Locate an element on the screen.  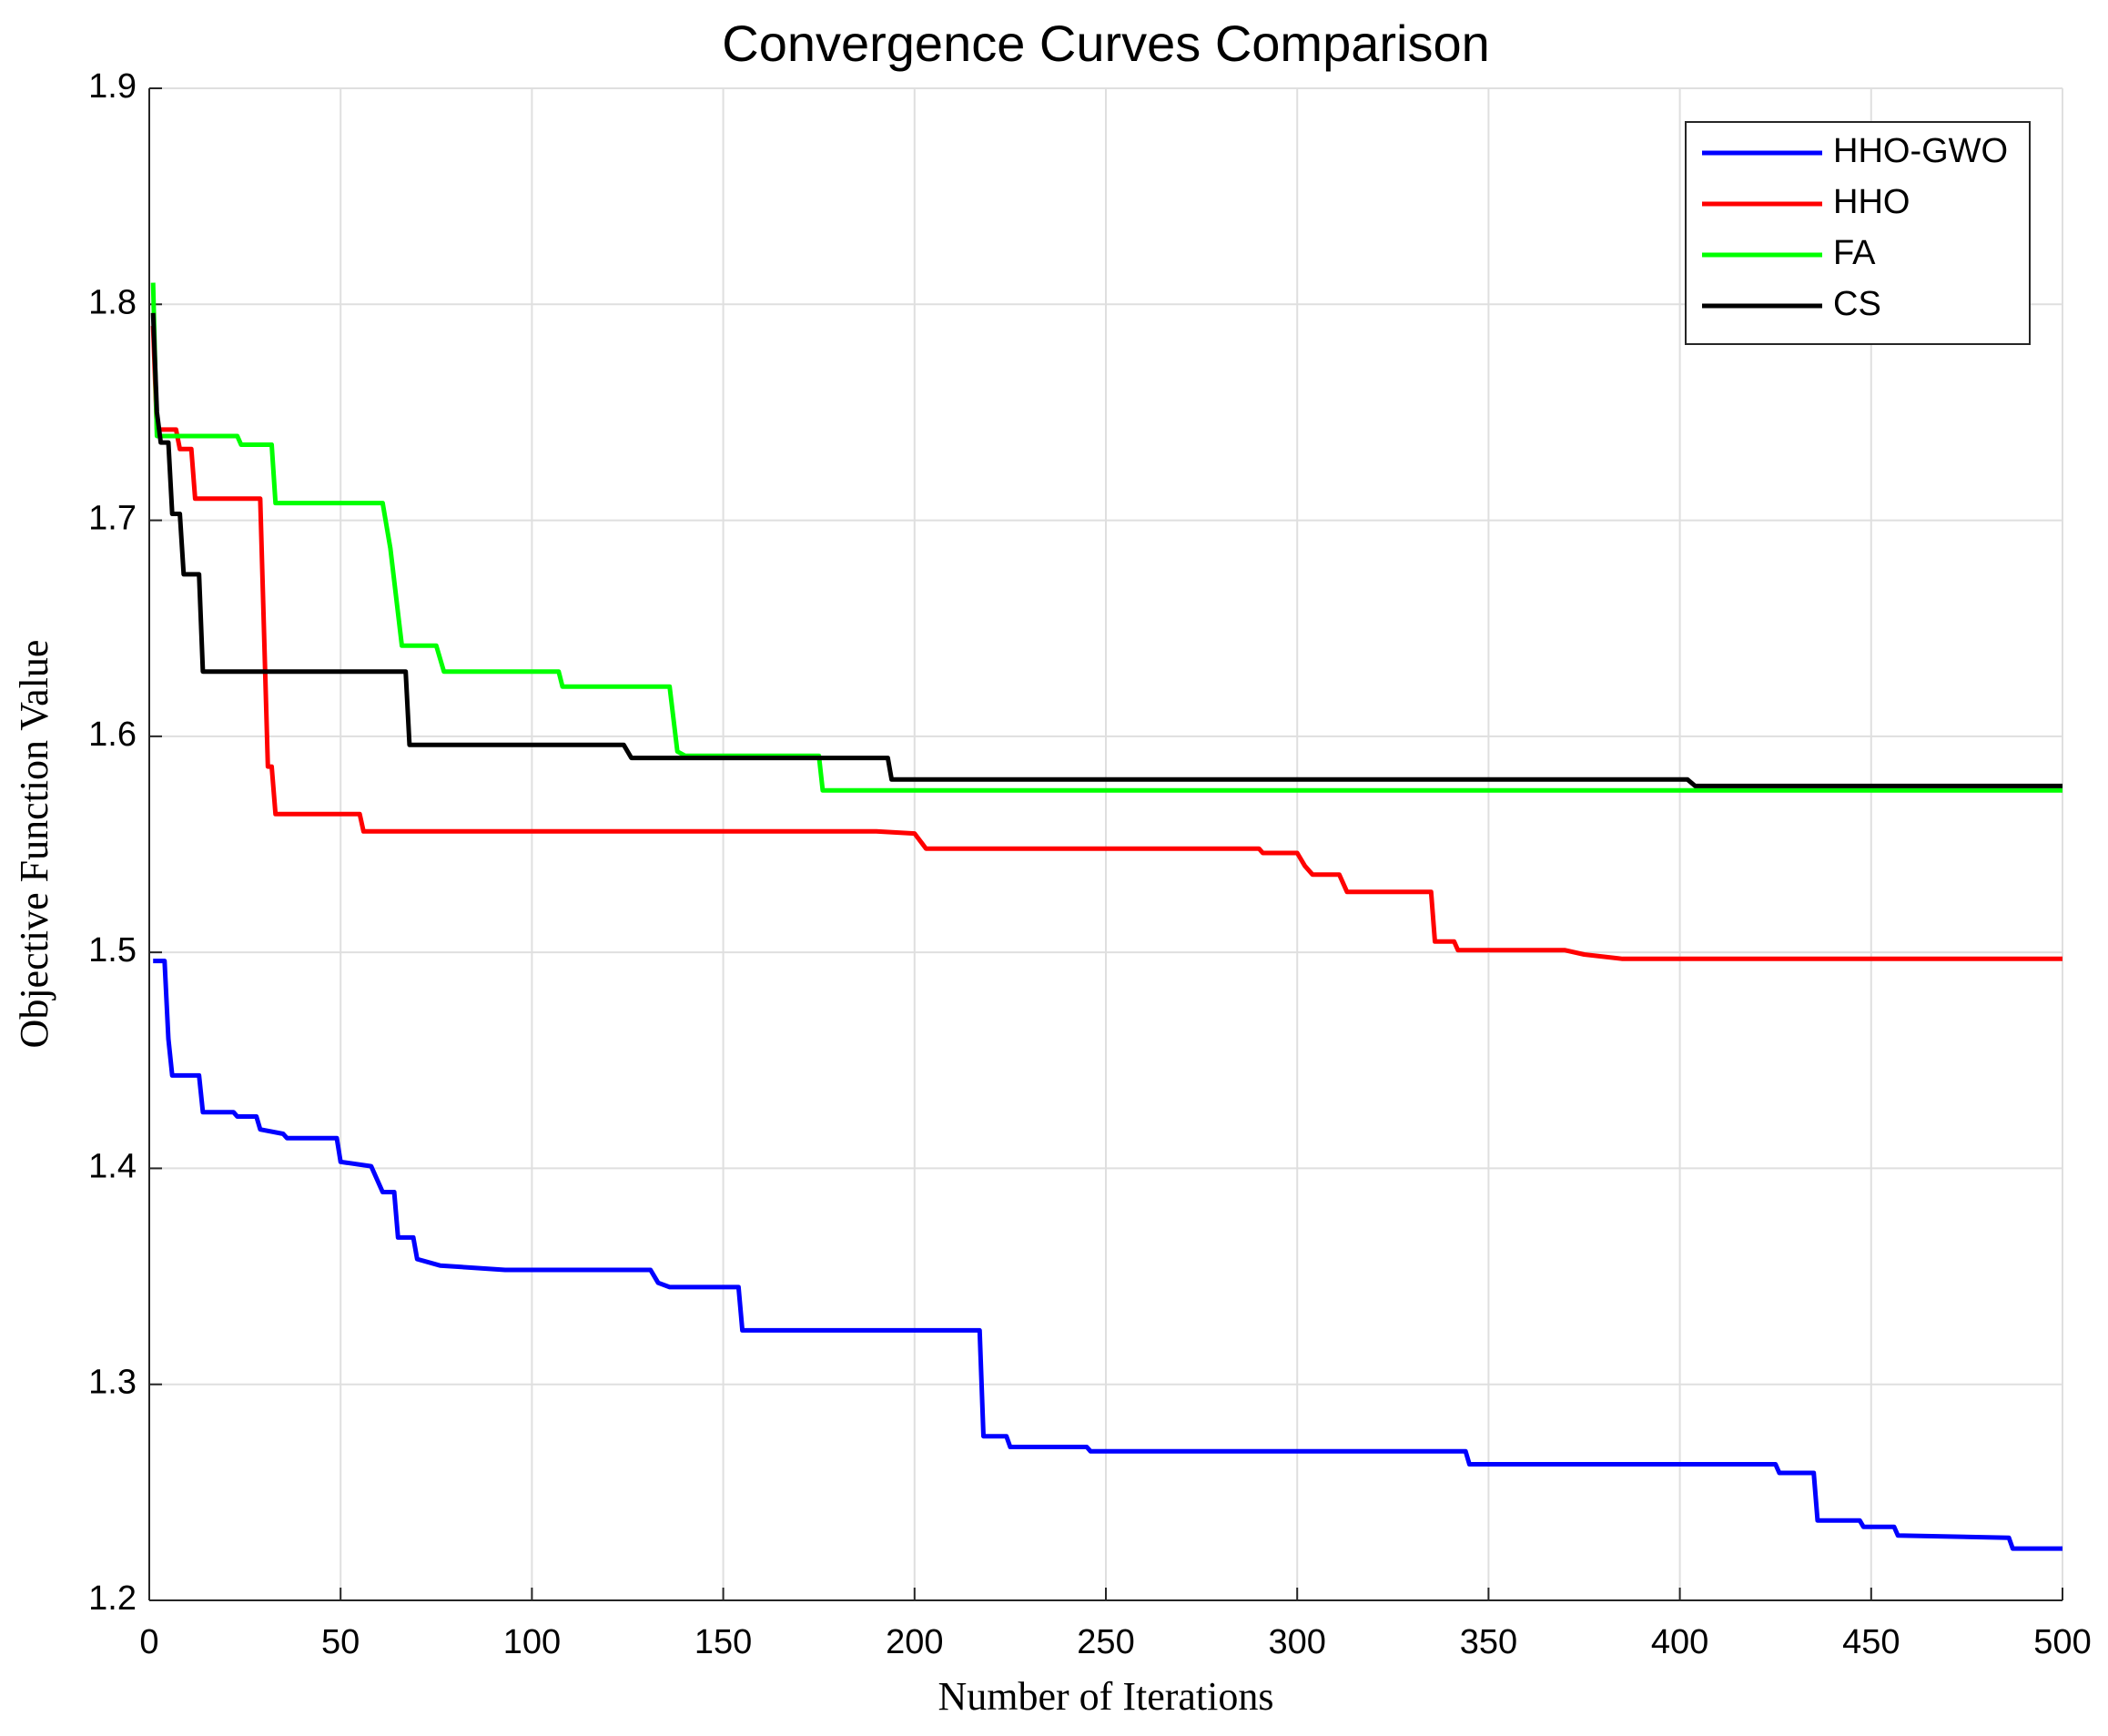
x-tick-label: 250 is located at coordinates (1105, 1642).